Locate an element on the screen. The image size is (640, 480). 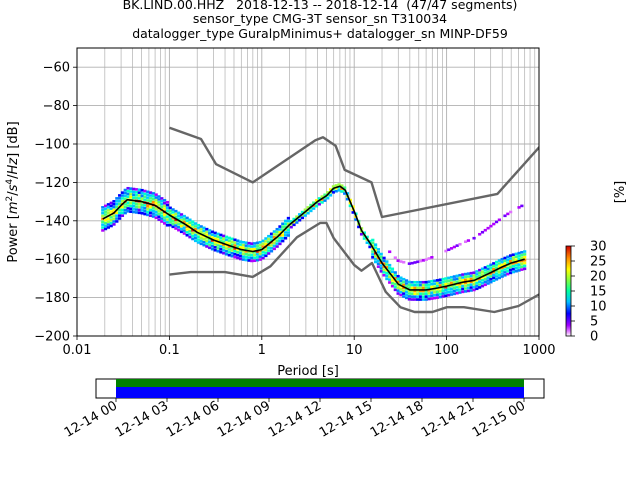
colorbar-gradient is located at coordinates (568, 291).